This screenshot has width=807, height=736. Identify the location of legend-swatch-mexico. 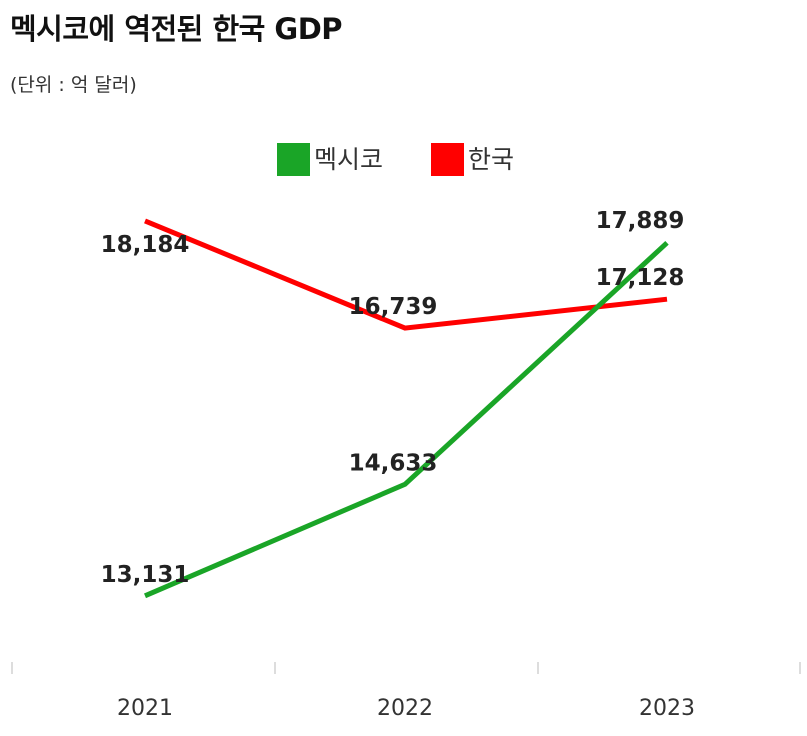
(293, 159).